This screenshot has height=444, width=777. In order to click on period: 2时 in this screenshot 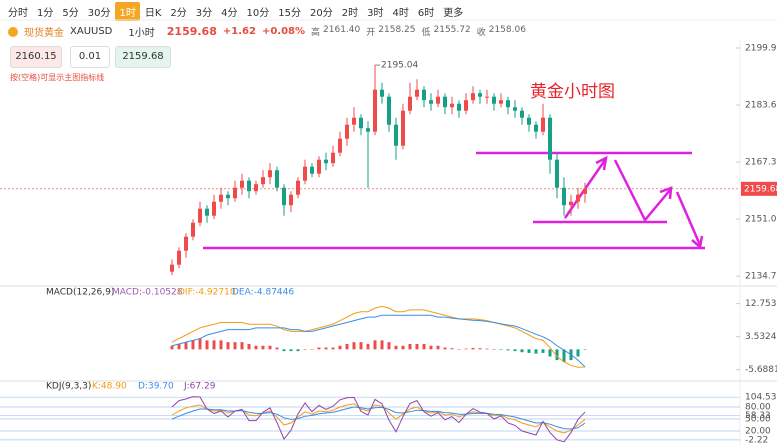, I will do `click(350, 13)`.